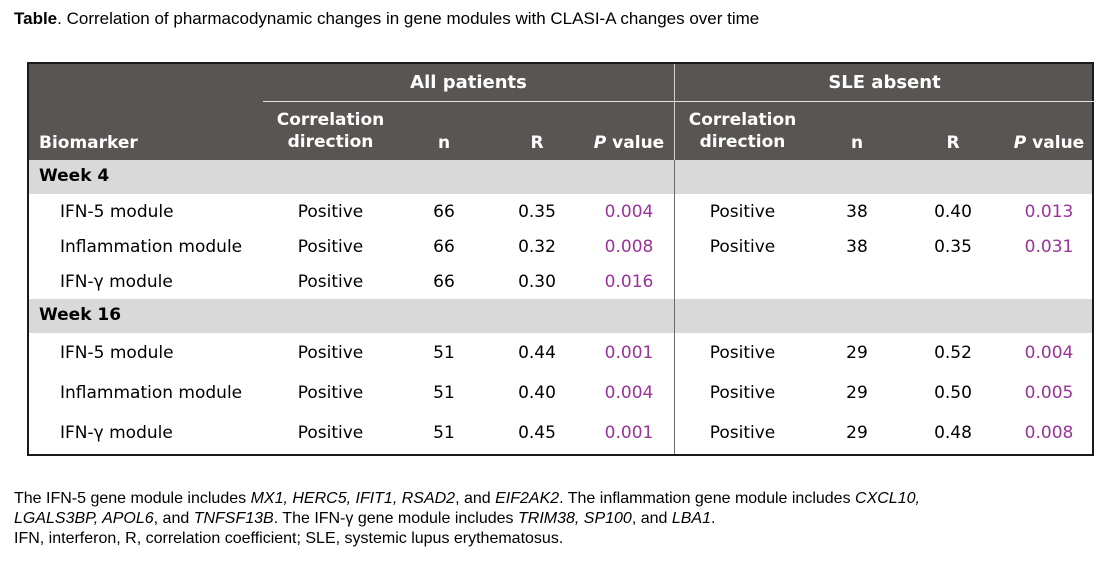 Image resolution: width=1099 pixels, height=563 pixels. Describe the element at coordinates (713, 518) in the screenshot. I see `fn-text: .` at that location.